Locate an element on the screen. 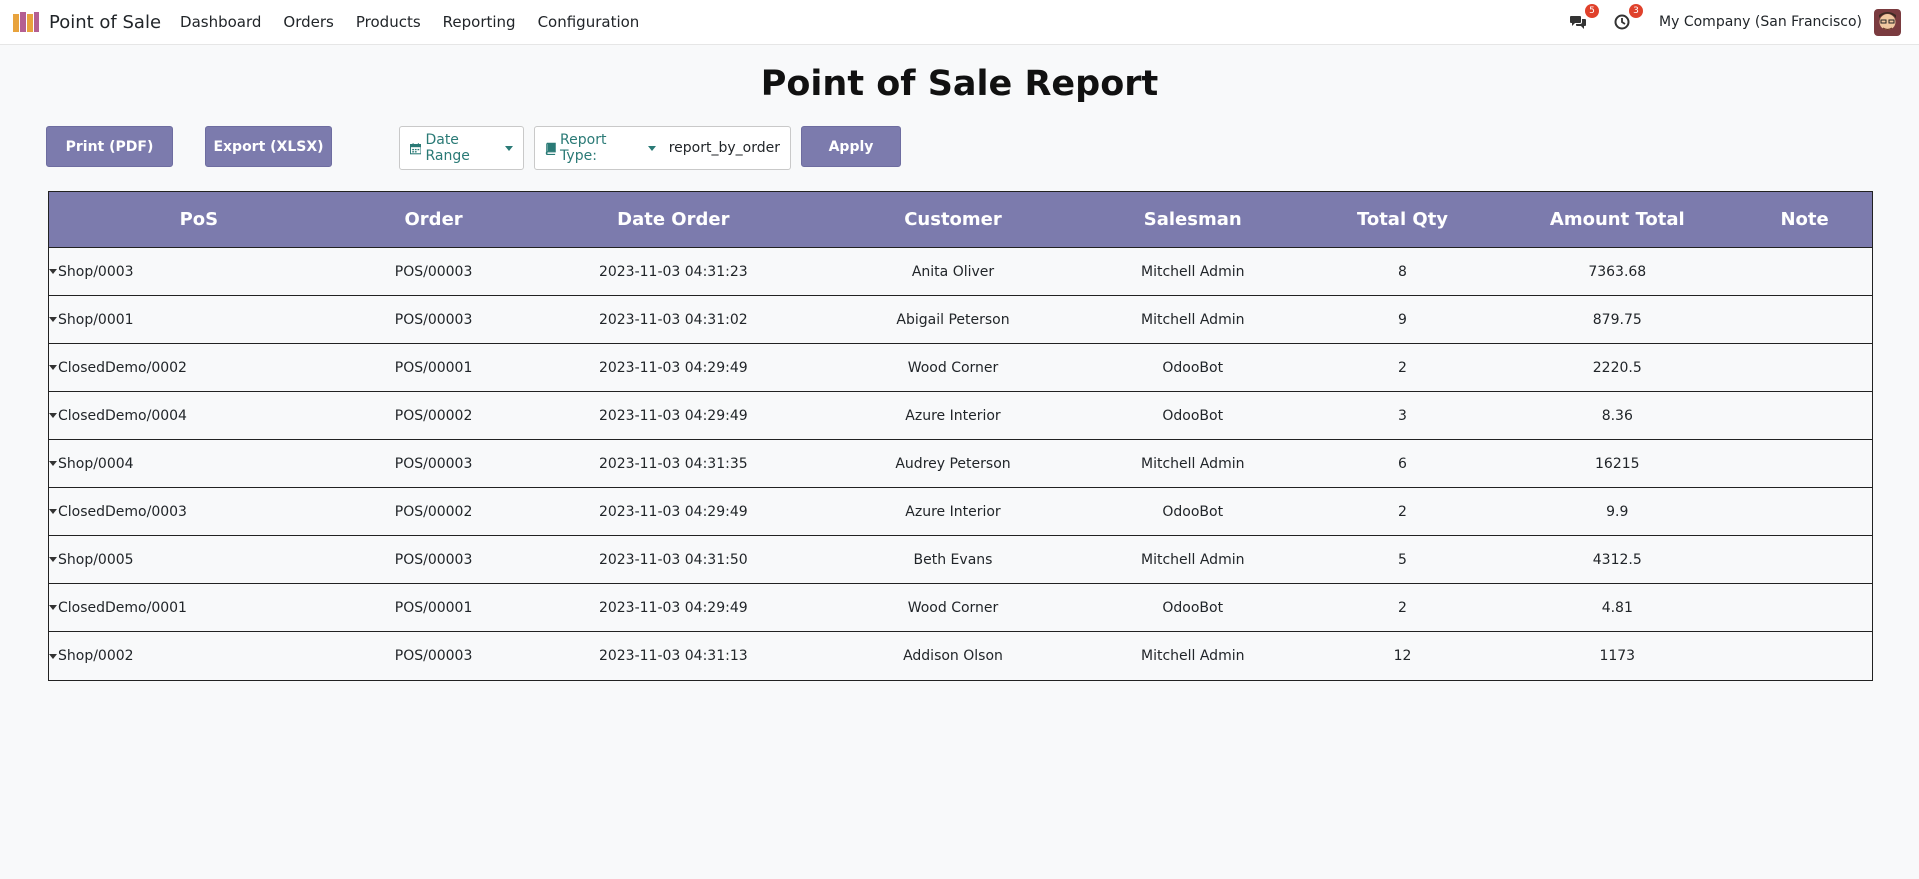 This screenshot has height=879, width=1919. column-header-pos: PoS is located at coordinates (199, 219).